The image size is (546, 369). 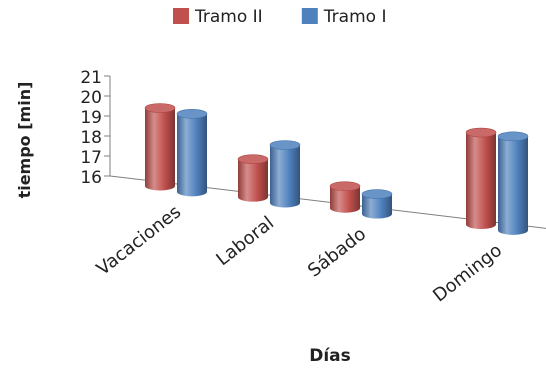 I want to click on legend: Tramo II Tramo I, so click(x=279, y=17).